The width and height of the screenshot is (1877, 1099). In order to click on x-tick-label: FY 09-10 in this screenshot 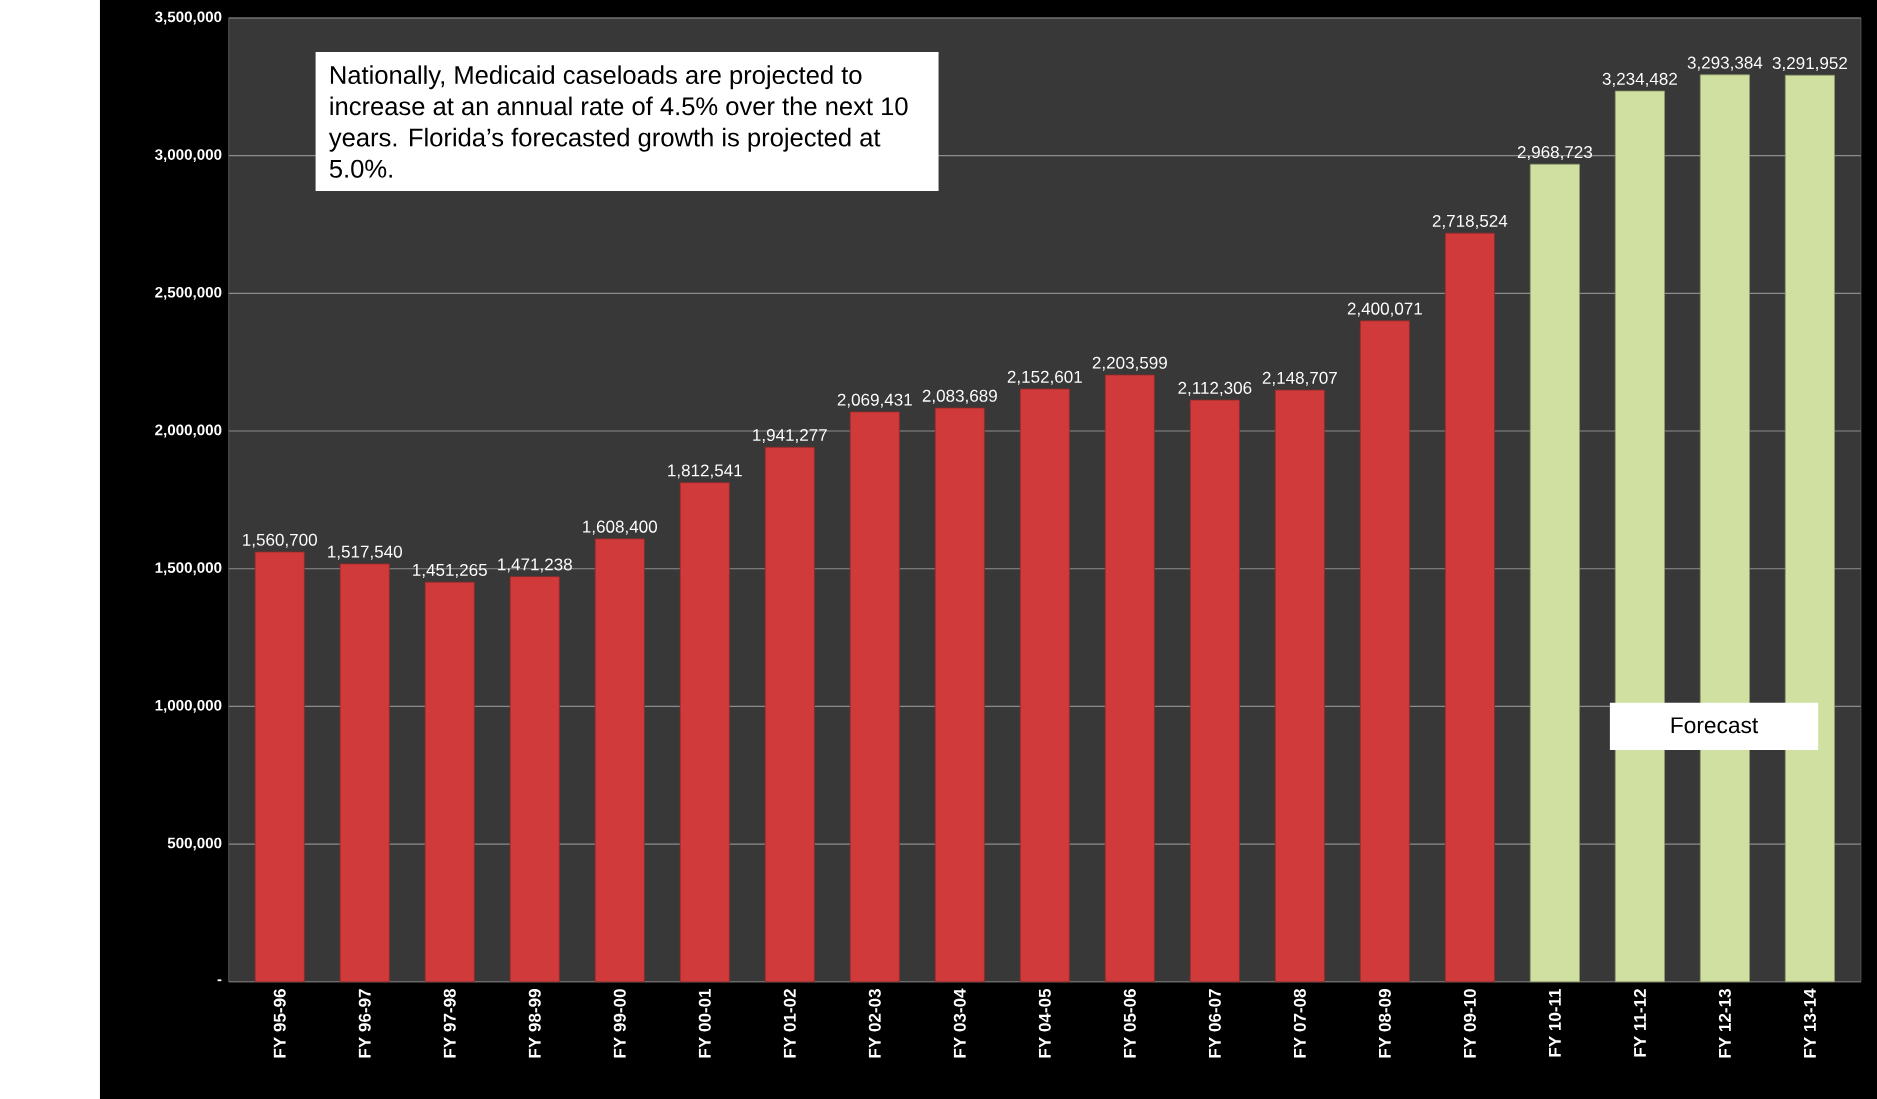, I will do `click(1469, 1023)`.